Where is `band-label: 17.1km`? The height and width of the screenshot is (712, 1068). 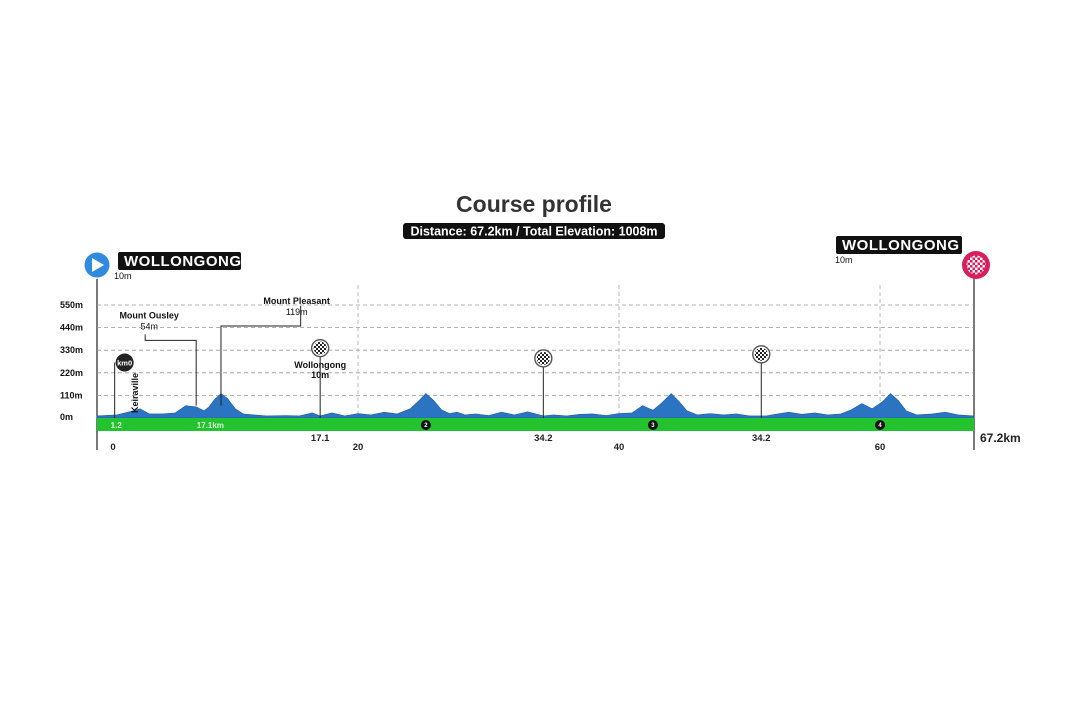 band-label: 17.1km is located at coordinates (210, 425).